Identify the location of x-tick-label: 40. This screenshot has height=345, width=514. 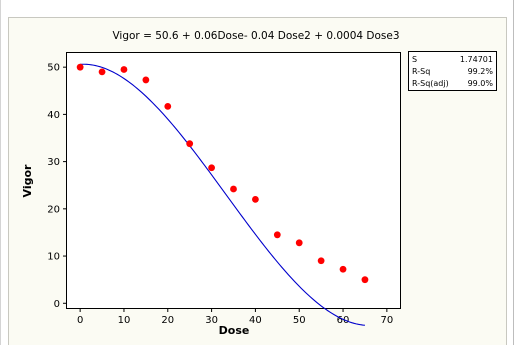
(255, 320).